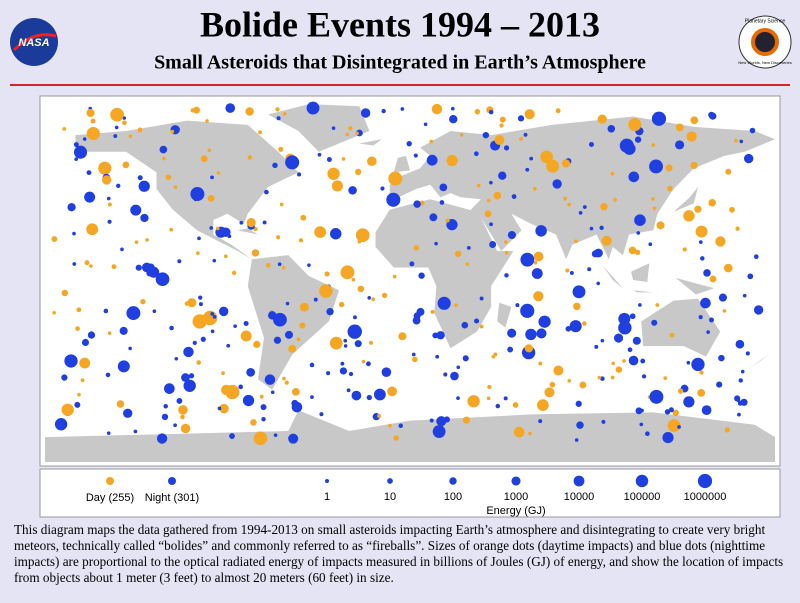 This screenshot has height=603, width=800. What do you see at coordinates (33, 43) in the screenshot?
I see `nasa-text: NASA` at bounding box center [33, 43].